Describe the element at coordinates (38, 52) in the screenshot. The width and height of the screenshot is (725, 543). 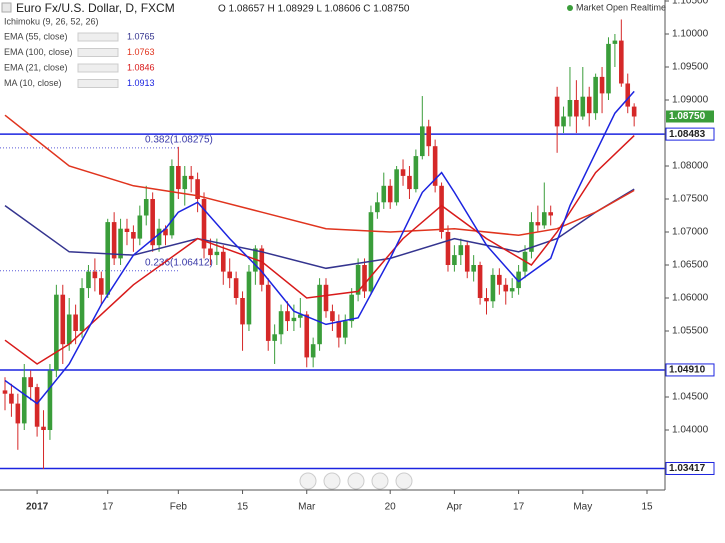
I see `legend-name: EMA (100, close)` at that location.